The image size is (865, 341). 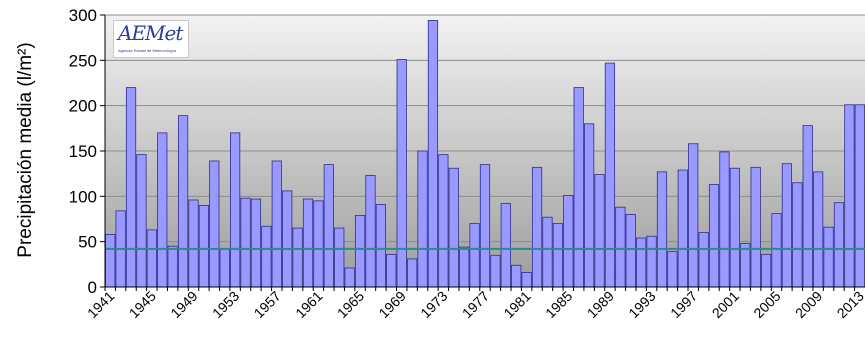 I want to click on x-tick-label: 2001, so click(x=725, y=304).